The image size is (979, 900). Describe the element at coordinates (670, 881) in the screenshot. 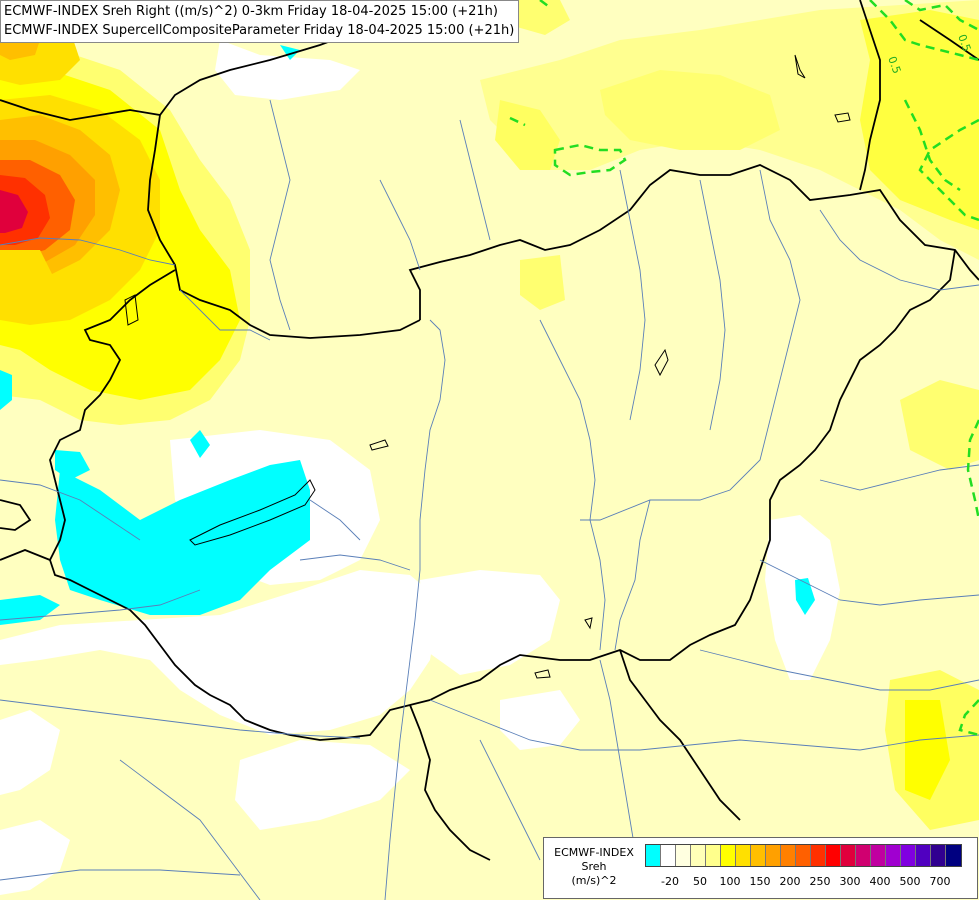

I see `legend-tick-label: -20` at that location.